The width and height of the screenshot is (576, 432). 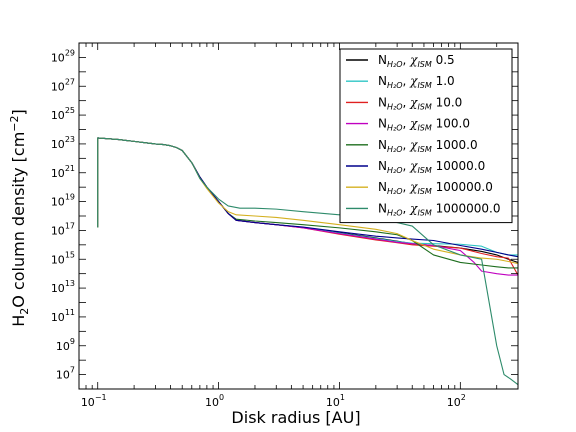 What do you see at coordinates (456, 401) in the screenshot?
I see `x-tick-label: 10²` at bounding box center [456, 401].